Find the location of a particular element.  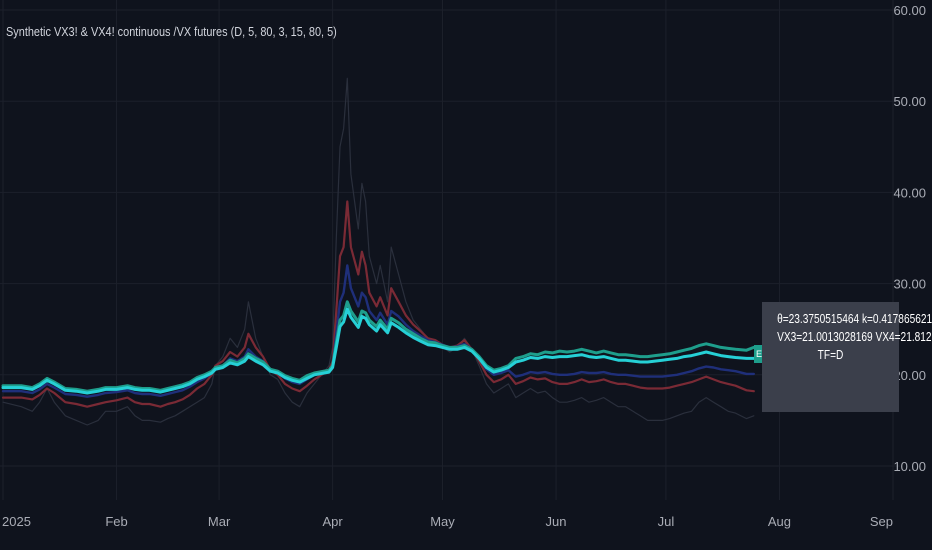

info-timeframe: TF=D is located at coordinates (830, 354).